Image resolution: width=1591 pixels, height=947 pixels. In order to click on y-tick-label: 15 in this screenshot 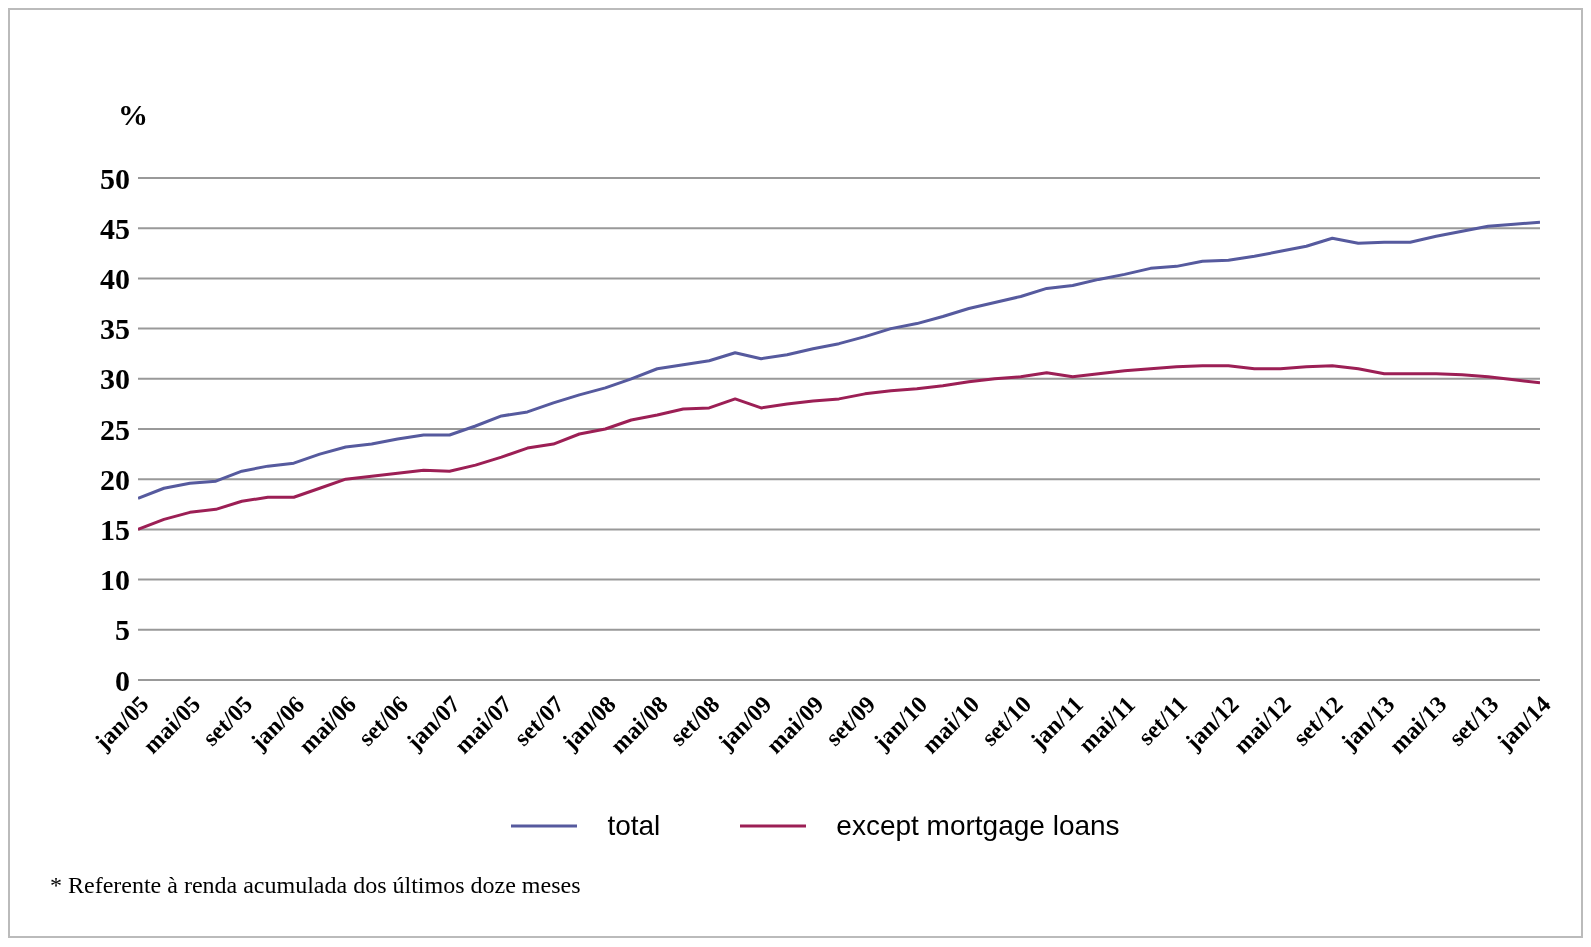, I will do `click(115, 530)`.